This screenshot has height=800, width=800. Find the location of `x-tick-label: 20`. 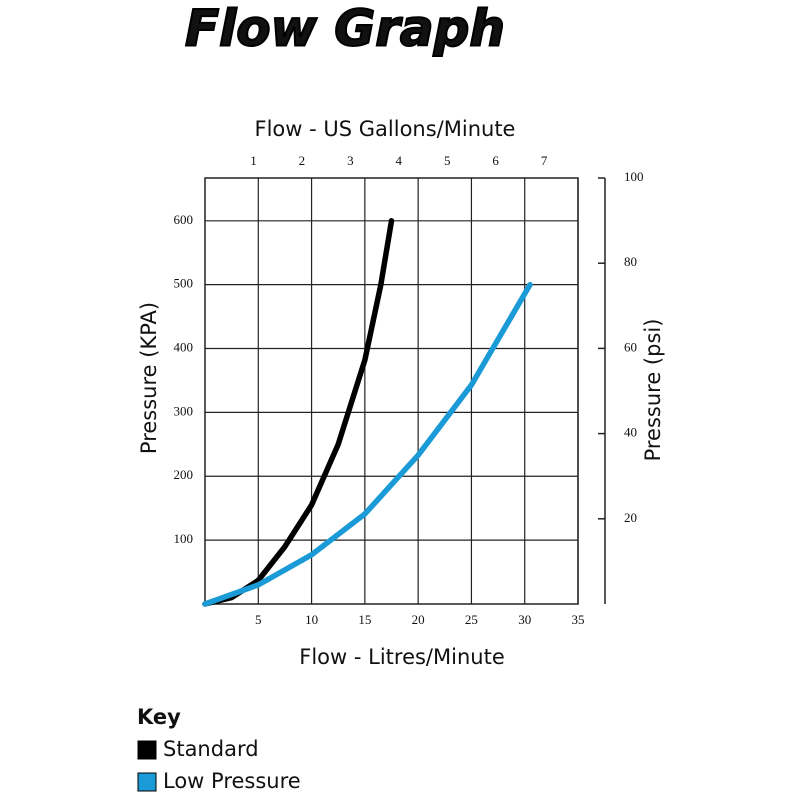

x-tick-label: 20 is located at coordinates (418, 619).